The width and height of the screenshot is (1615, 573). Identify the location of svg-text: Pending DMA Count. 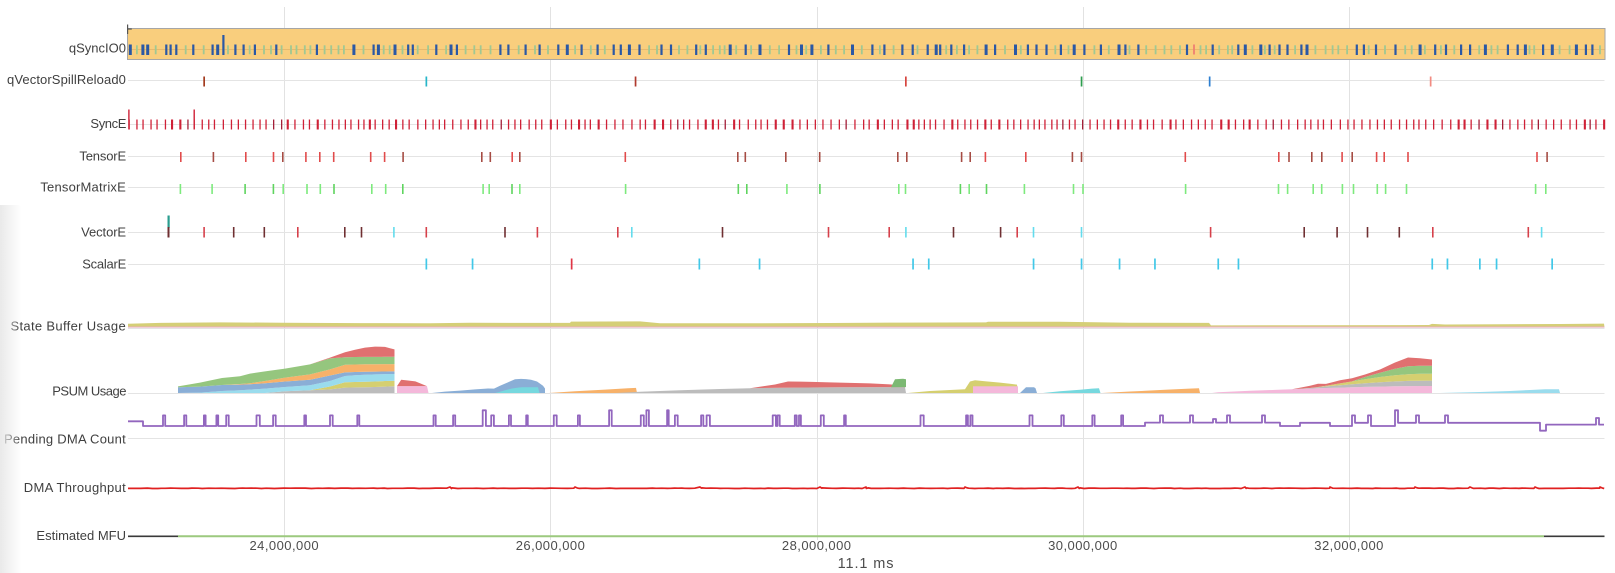
(65, 439).